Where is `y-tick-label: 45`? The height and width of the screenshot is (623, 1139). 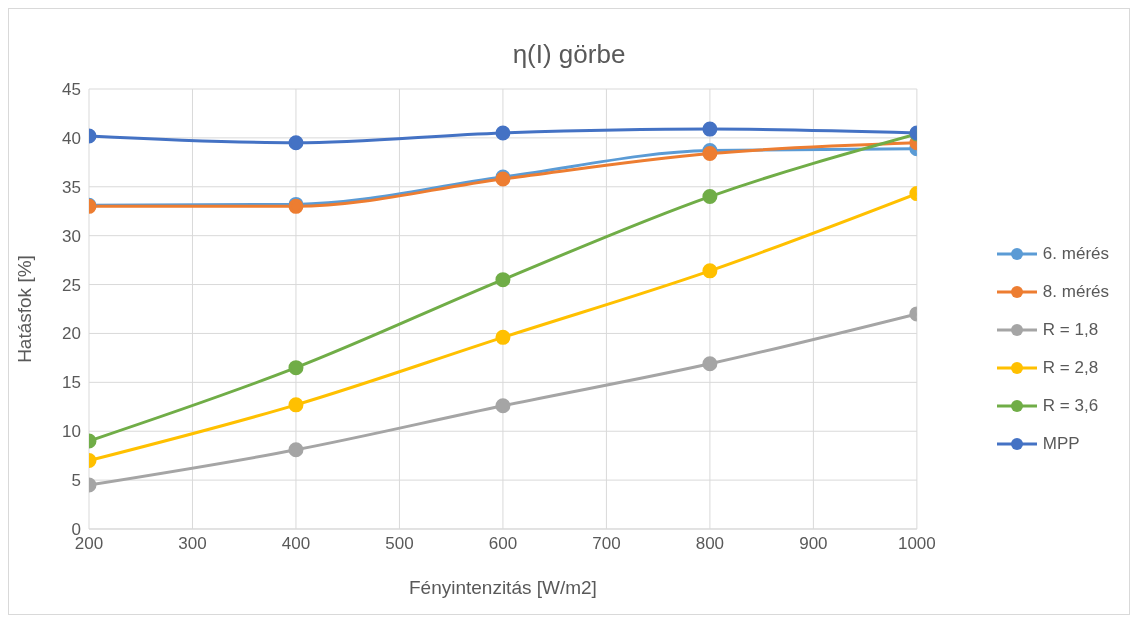
y-tick-label: 45 is located at coordinates (71, 90).